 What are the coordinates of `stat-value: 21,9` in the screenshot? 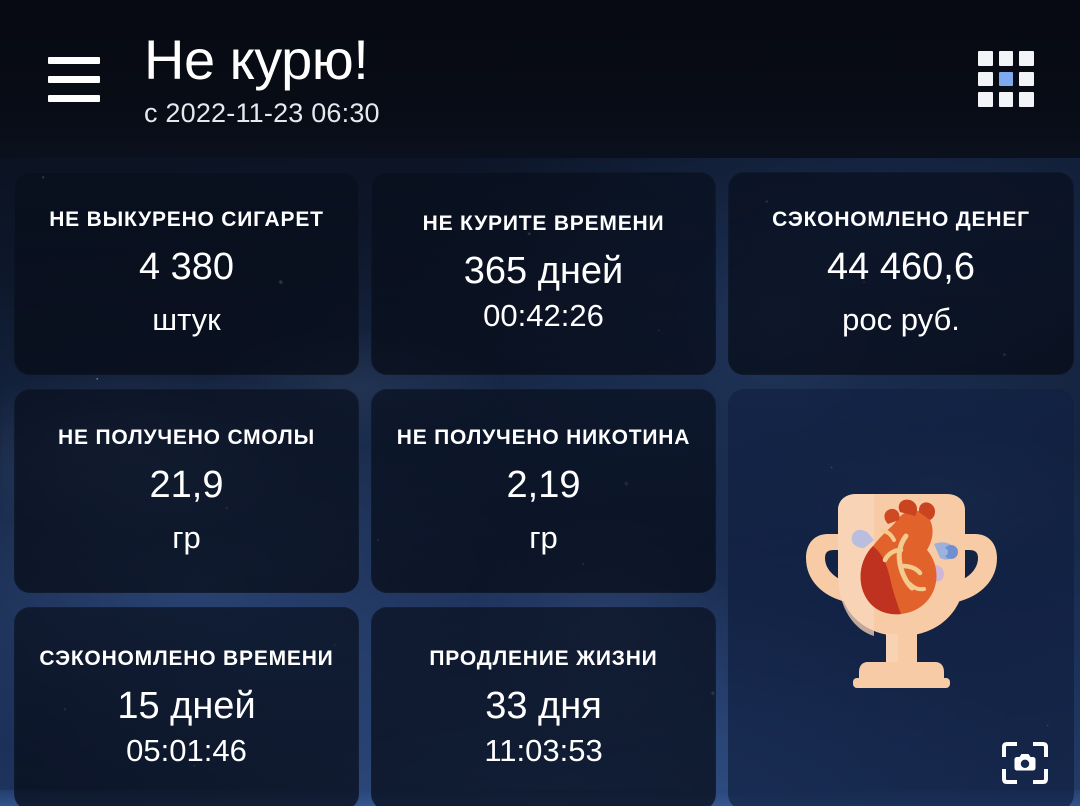 It's located at (186, 484).